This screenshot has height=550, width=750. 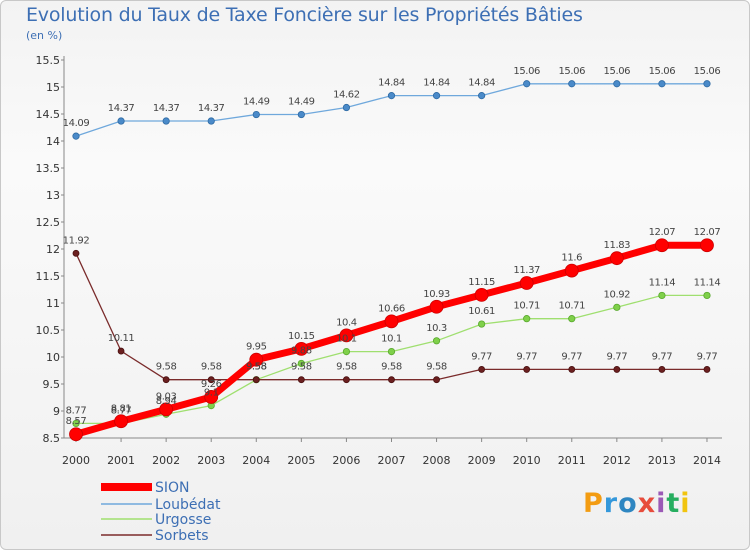 What do you see at coordinates (707, 282) in the screenshot?
I see `data-label: 11.14` at bounding box center [707, 282].